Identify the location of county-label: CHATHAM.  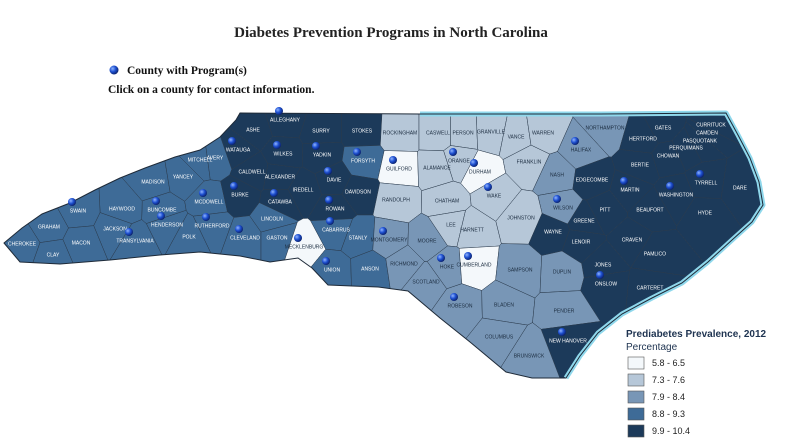
(447, 201).